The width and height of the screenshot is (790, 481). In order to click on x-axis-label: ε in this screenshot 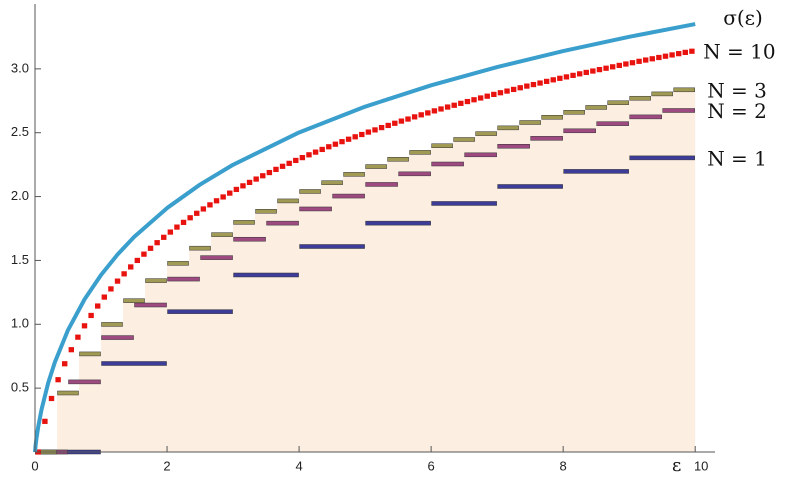, I will do `click(676, 465)`.